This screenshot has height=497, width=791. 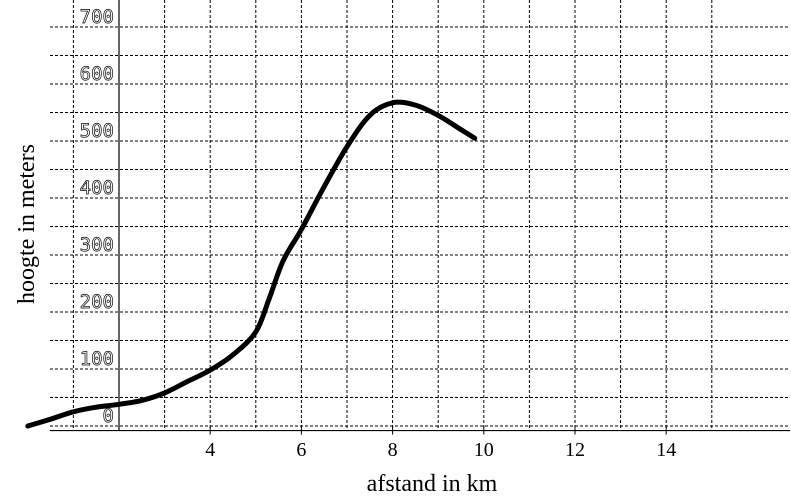 I want to click on x-tick-label: 10, so click(x=484, y=450).